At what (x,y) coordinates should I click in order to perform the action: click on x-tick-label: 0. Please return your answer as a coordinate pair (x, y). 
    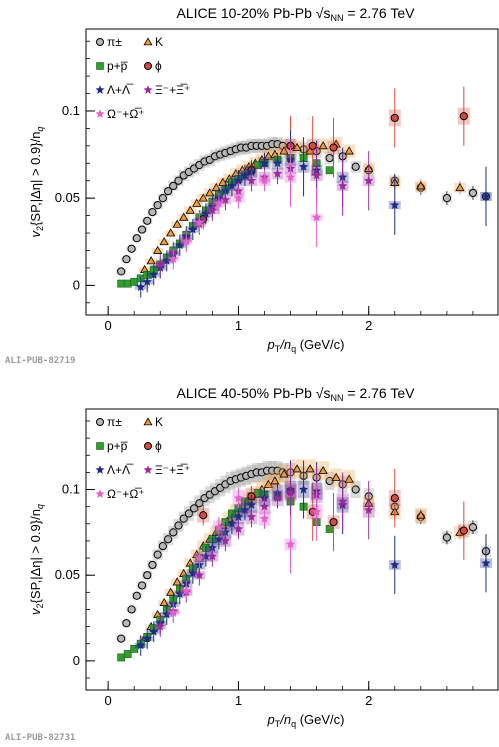
    Looking at the image, I should click on (108, 700).